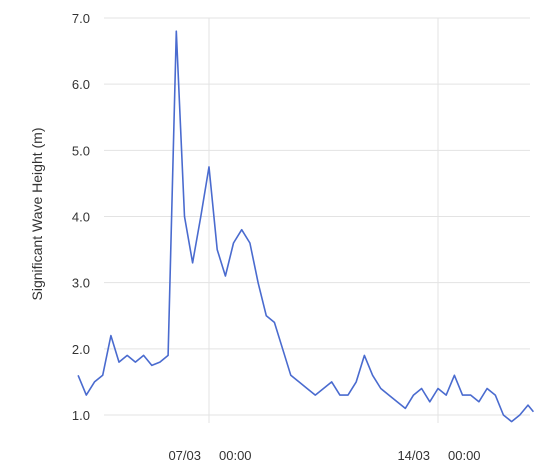 The image size is (538, 467). What do you see at coordinates (81, 84) in the screenshot?
I see `y-tick-label: 6.0` at bounding box center [81, 84].